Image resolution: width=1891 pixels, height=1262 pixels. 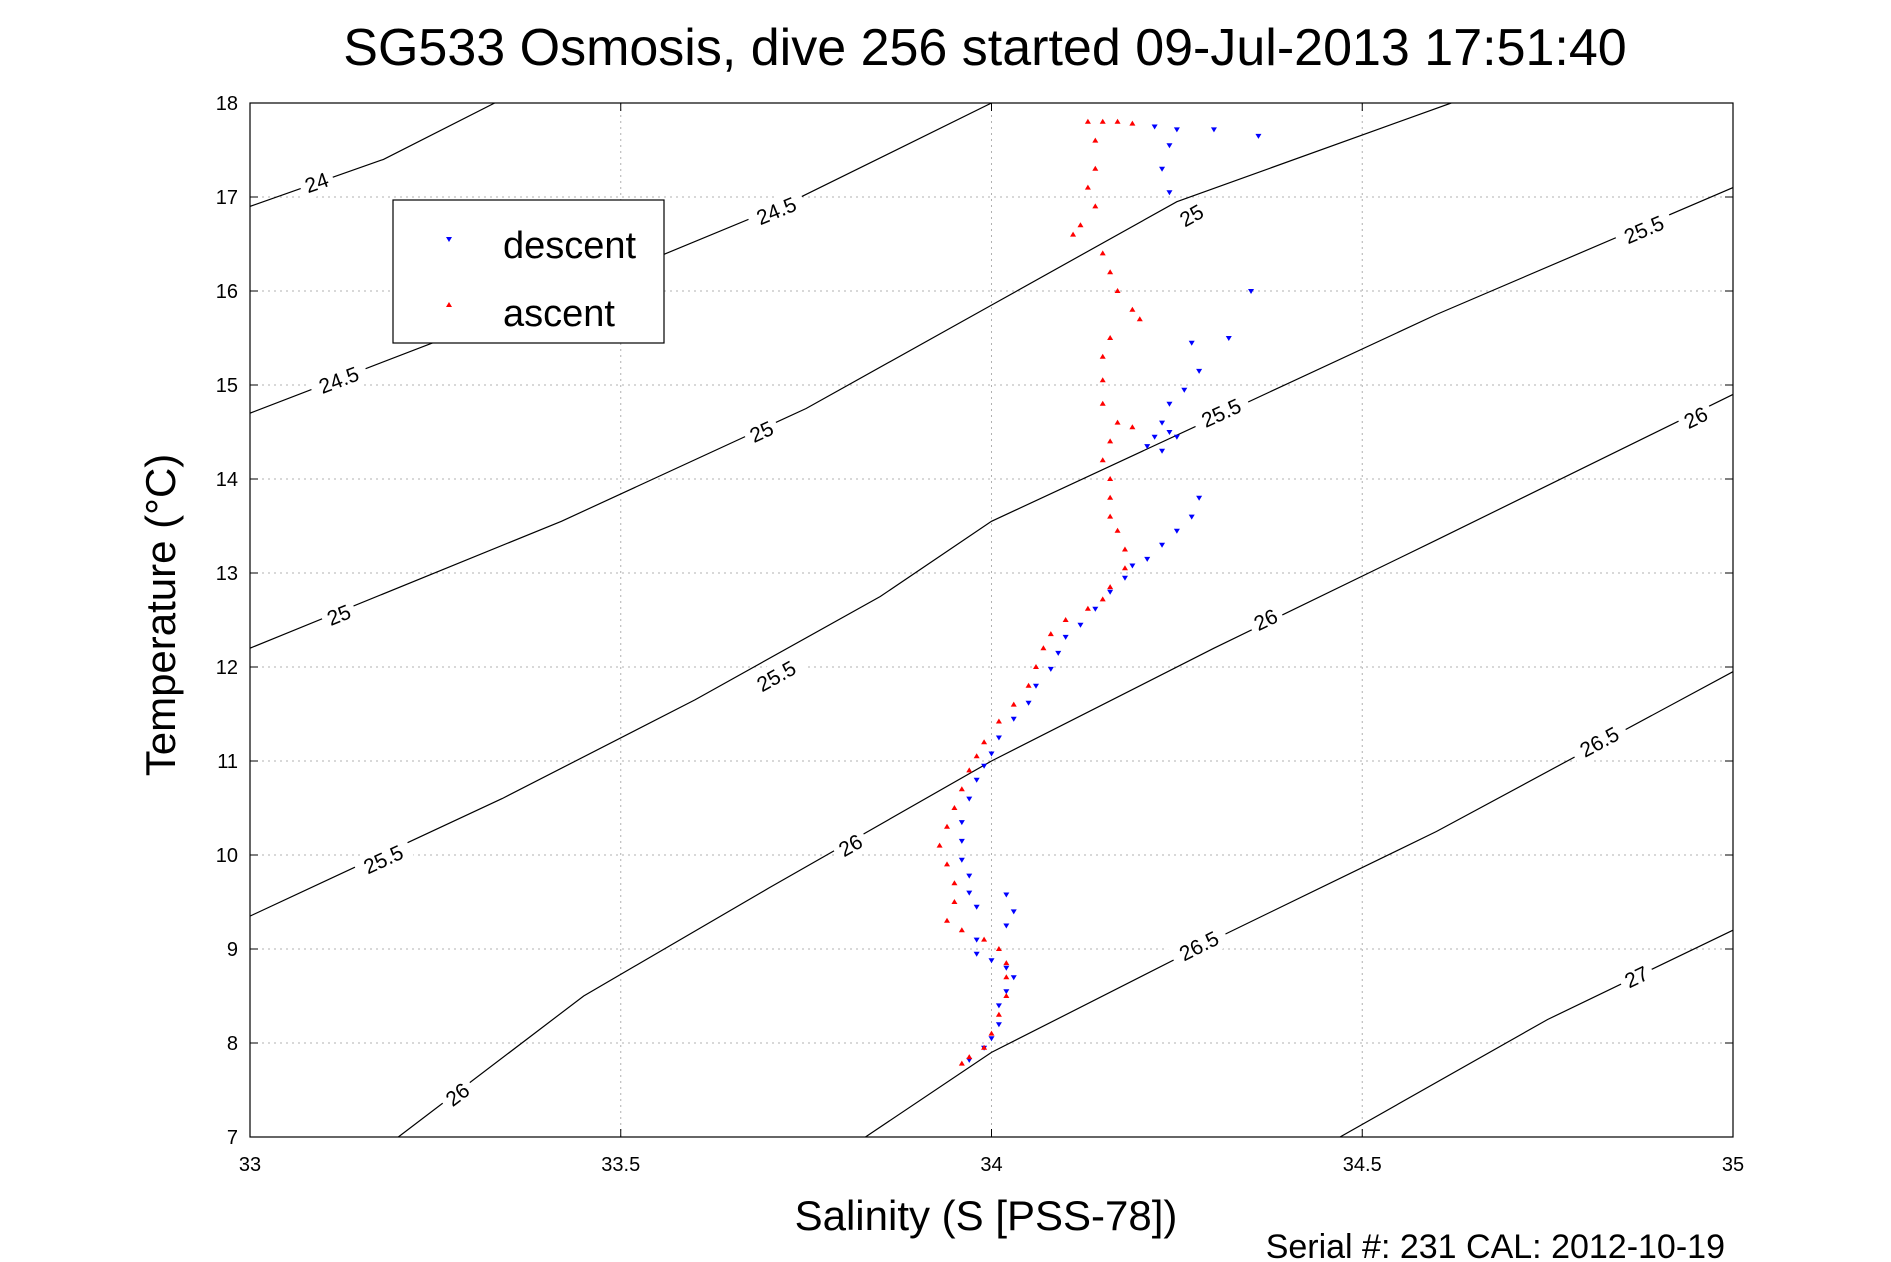 What do you see at coordinates (160, 615) in the screenshot?
I see `y-axis-label: Temperature (°C)` at bounding box center [160, 615].